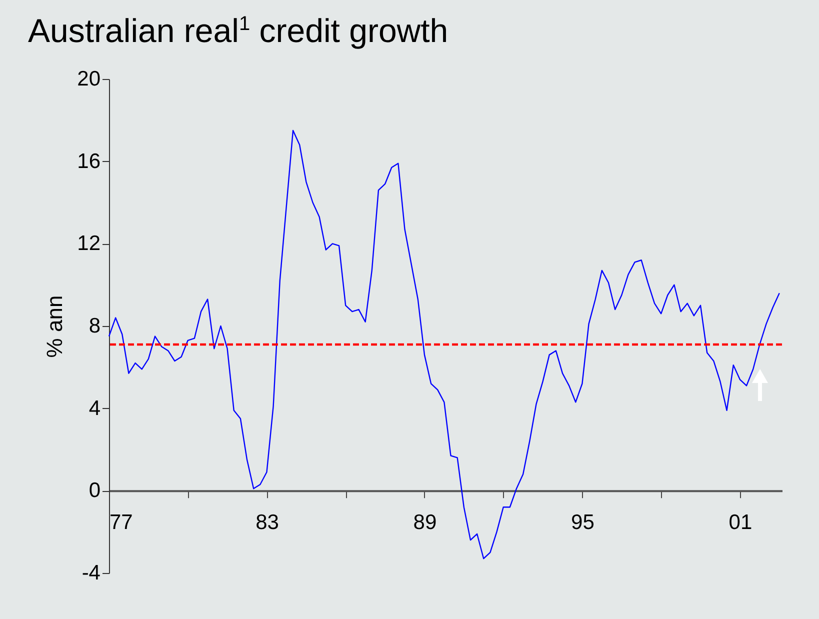 The width and height of the screenshot is (819, 619). What do you see at coordinates (55, 326) in the screenshot?
I see `y-axis-title: % ann` at bounding box center [55, 326].